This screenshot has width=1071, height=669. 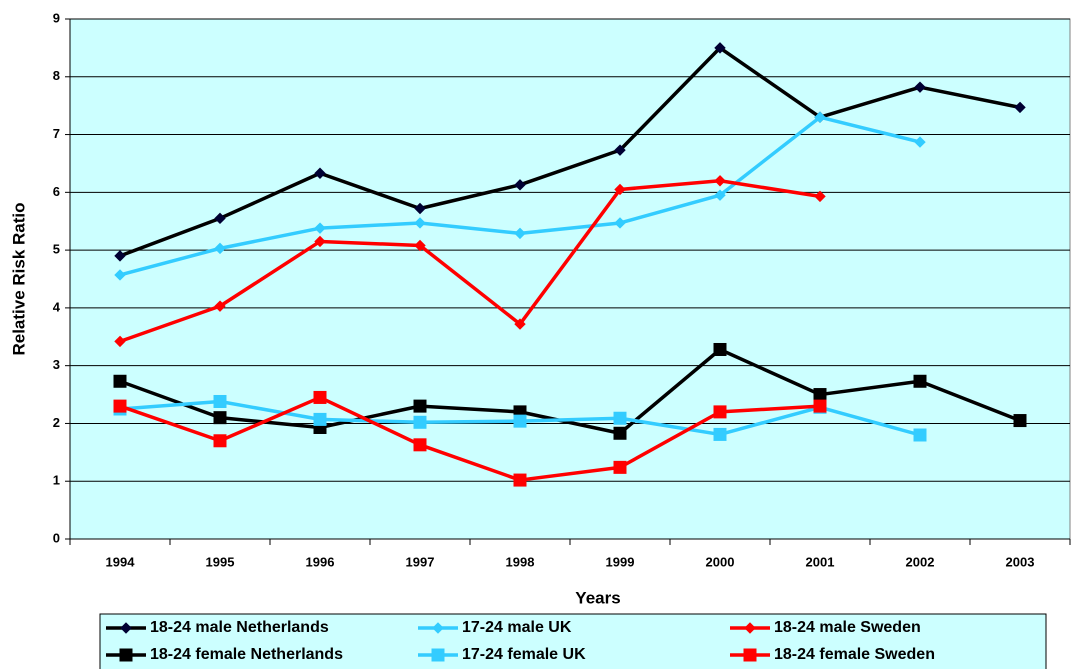 I want to click on y-tick-label: 5, so click(x=56, y=249).